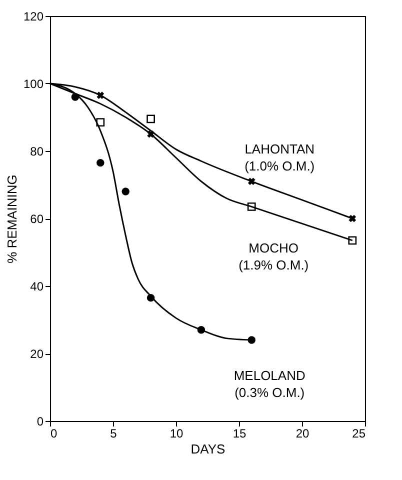 Image resolution: width=402 pixels, height=480 pixels. I want to click on x-tick-label: 0, so click(54, 433).